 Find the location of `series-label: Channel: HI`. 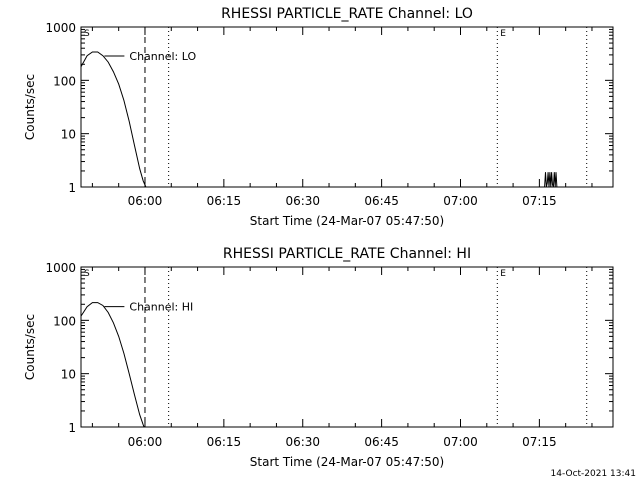

series-label: Channel: HI is located at coordinates (161, 307).